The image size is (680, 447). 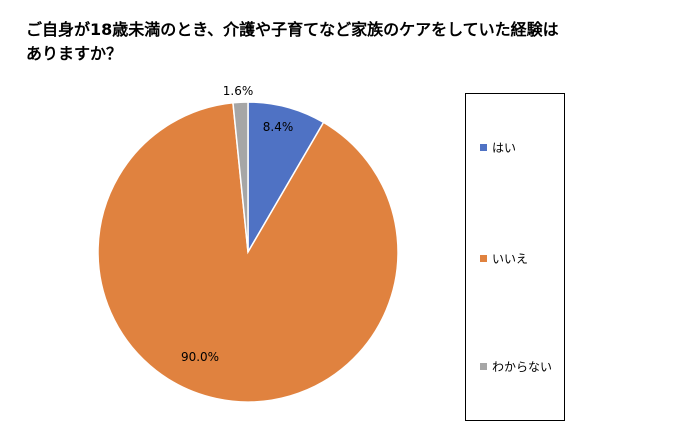 I want to click on chart-title-line-2: ありますか？, so click(x=74, y=53).